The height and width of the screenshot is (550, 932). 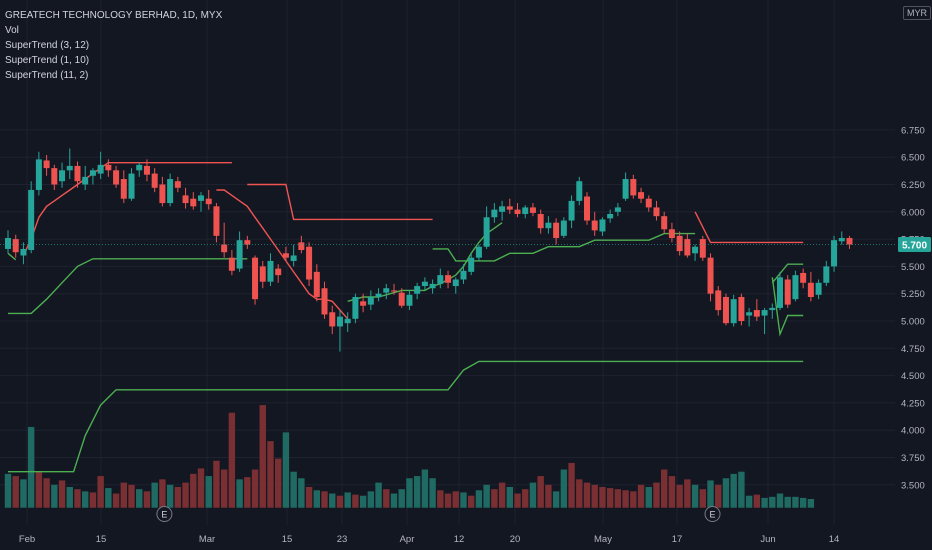 I want to click on price-tick-label: 3.750, so click(x=913, y=458).